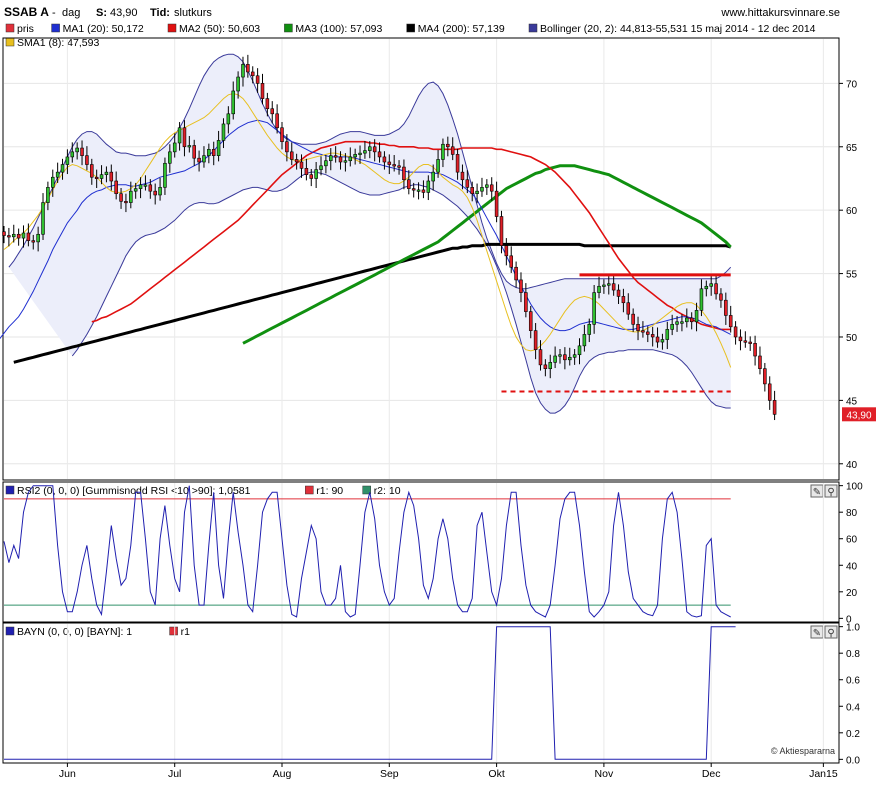 This screenshot has height=789, width=885. What do you see at coordinates (101, 13) in the screenshot?
I see `close-label: S:` at bounding box center [101, 13].